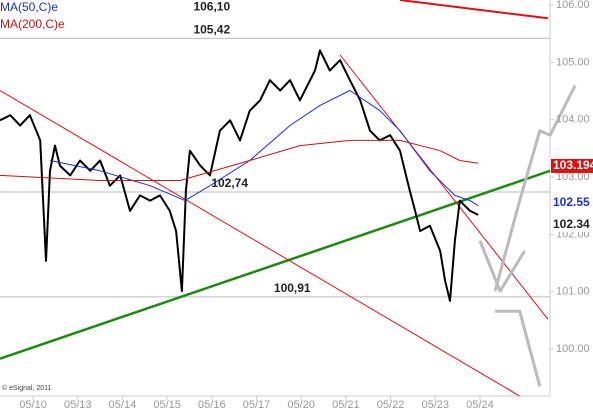 The image size is (593, 413). I want to click on x-tick-label: 05/20, so click(301, 405).